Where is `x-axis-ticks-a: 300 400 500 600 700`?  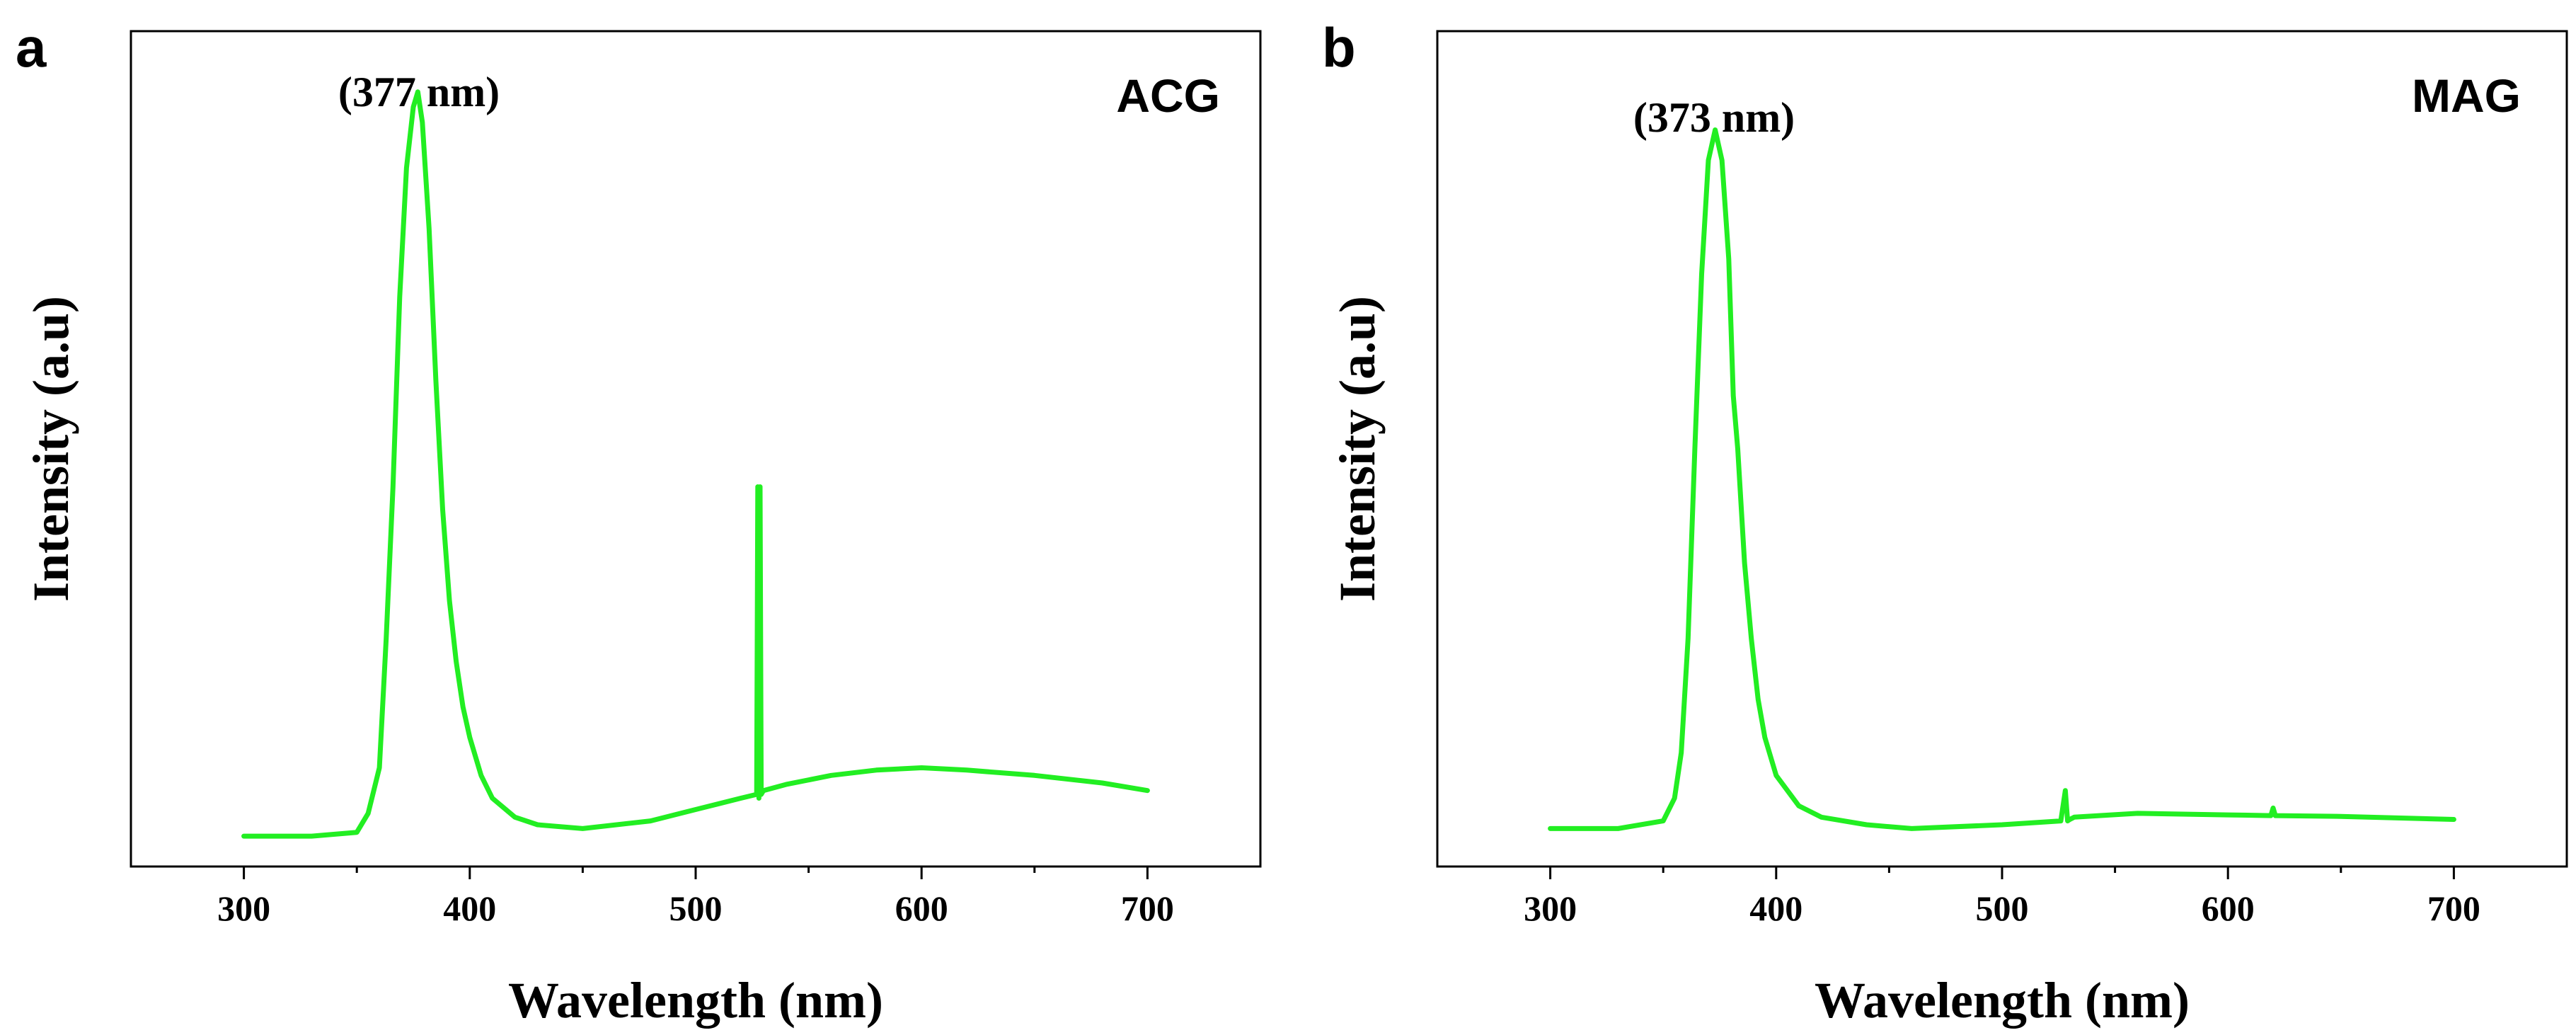
x-axis-ticks-a: 300 400 500 600 700 is located at coordinates (696, 897).